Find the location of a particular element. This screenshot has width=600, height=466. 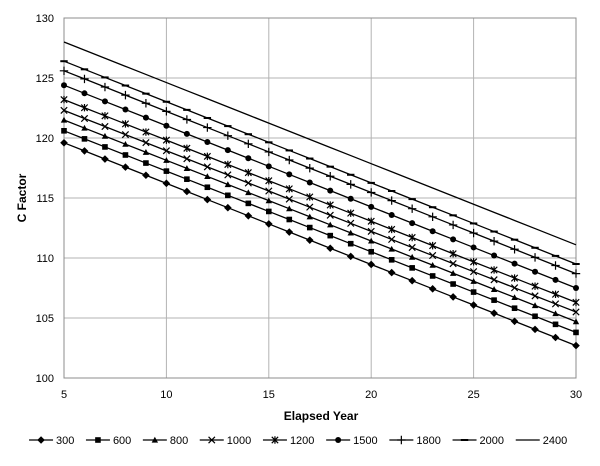

x-tick-label: 25 is located at coordinates (473, 395).